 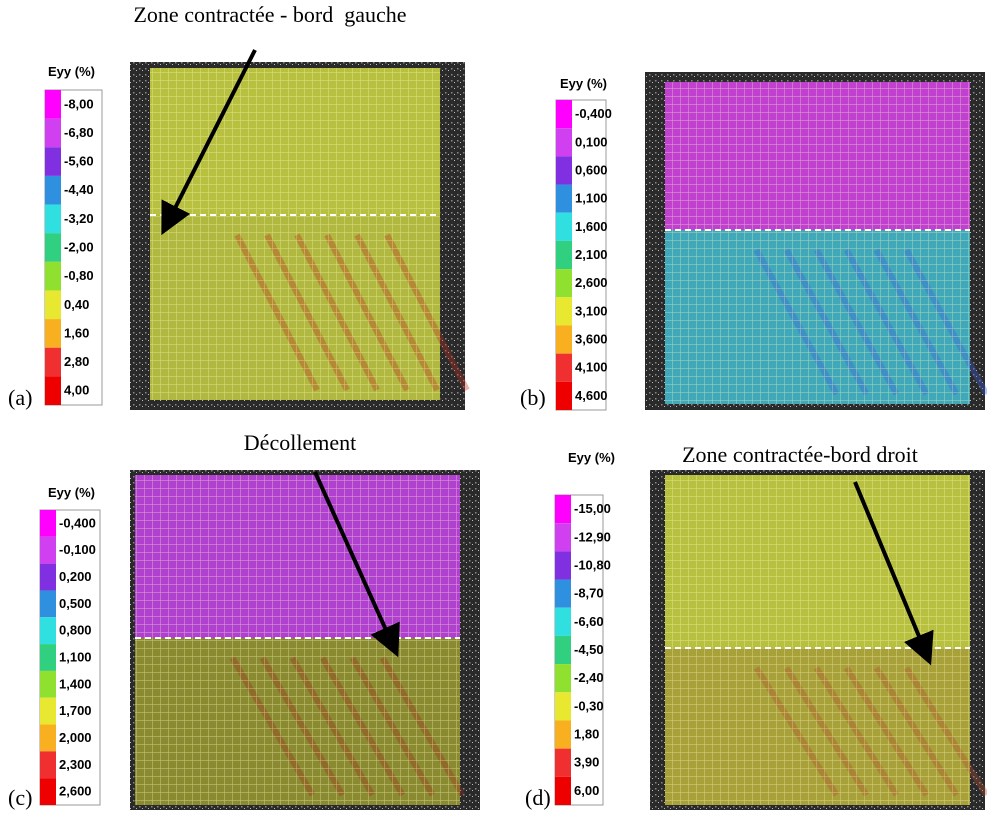 What do you see at coordinates (76, 390) in the screenshot?
I see `colorbar-tick-label: 4,00` at bounding box center [76, 390].